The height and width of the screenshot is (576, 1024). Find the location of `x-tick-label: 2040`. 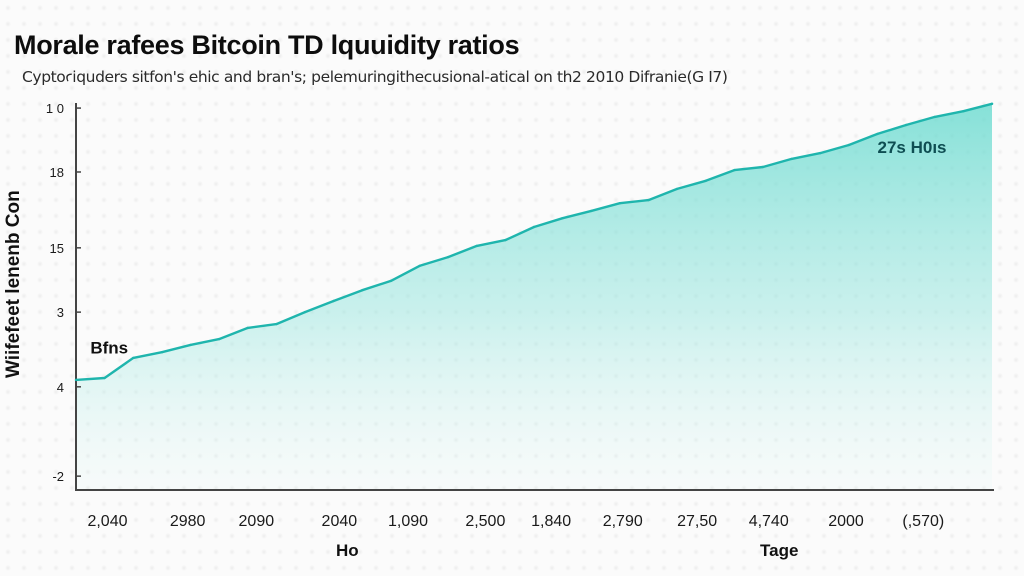

x-tick-label: 2040 is located at coordinates (340, 521).